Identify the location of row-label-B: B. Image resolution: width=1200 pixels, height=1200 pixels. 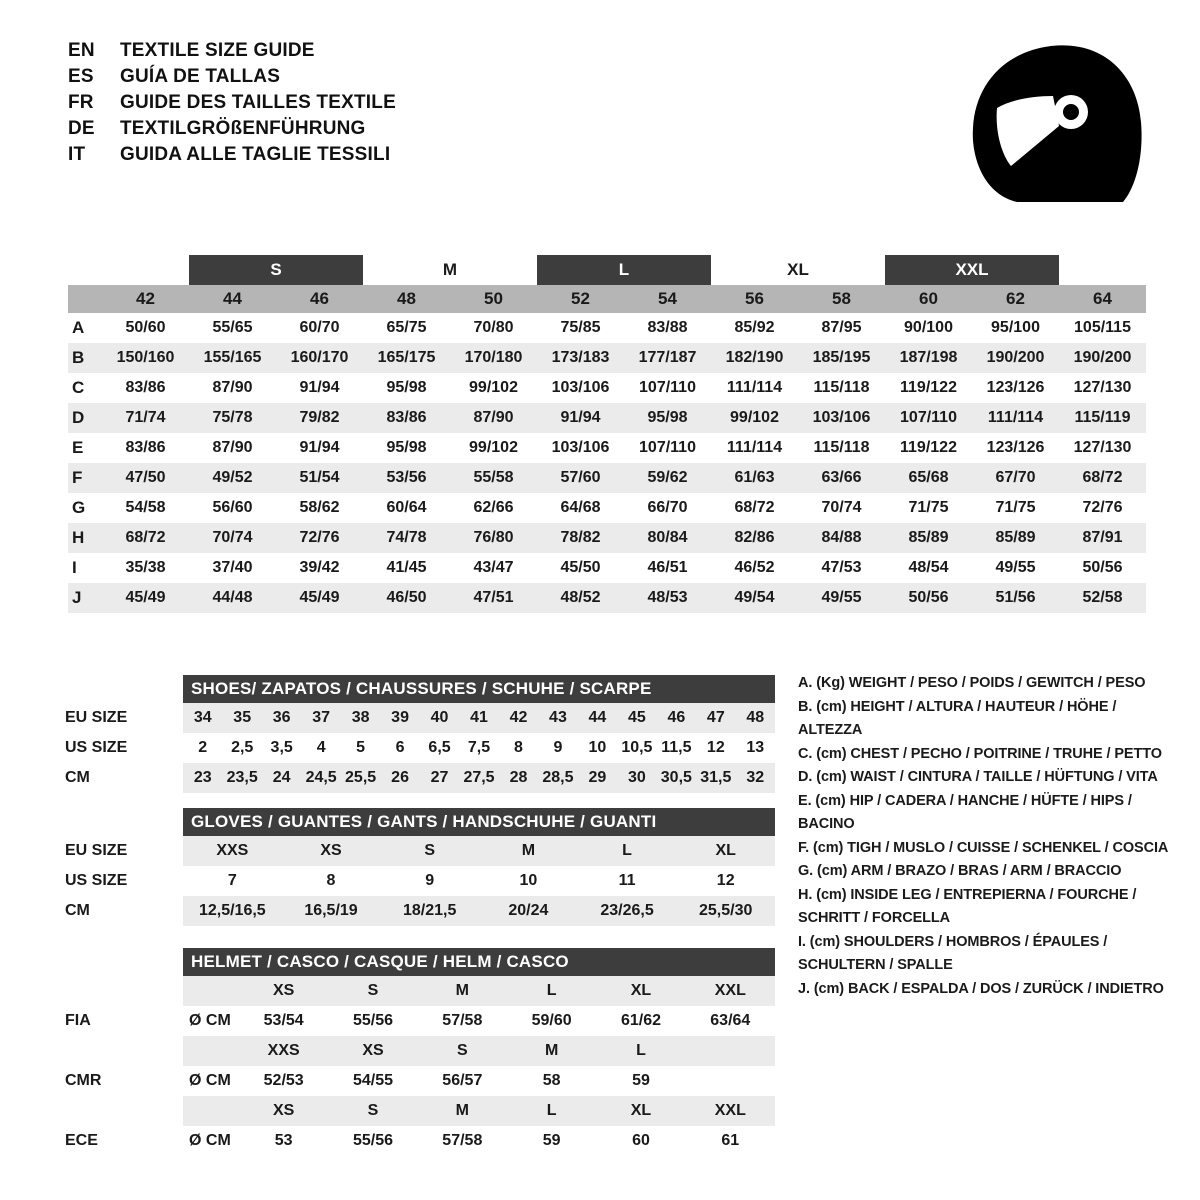
(78, 357).